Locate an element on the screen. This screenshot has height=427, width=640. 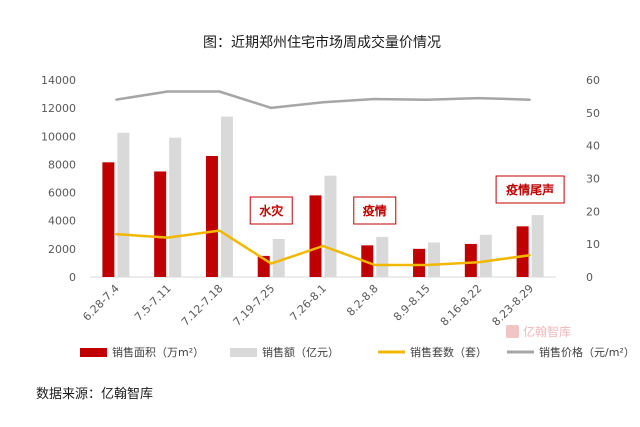
annotation-label: 疫情 is located at coordinates (375, 210).